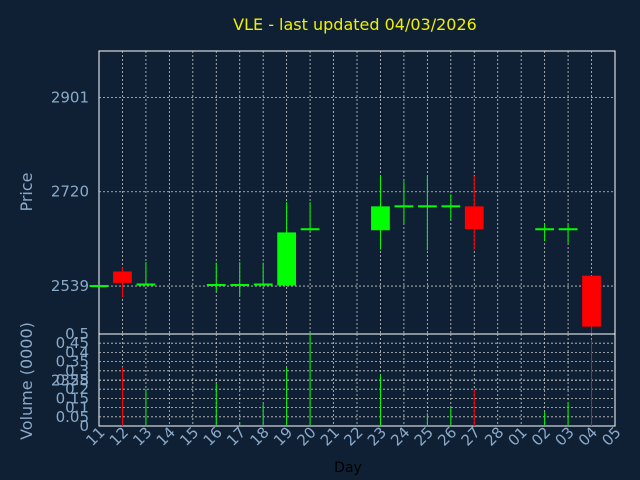  What do you see at coordinates (70, 97) in the screenshot?
I see `price-tick-label: 2901` at bounding box center [70, 97].